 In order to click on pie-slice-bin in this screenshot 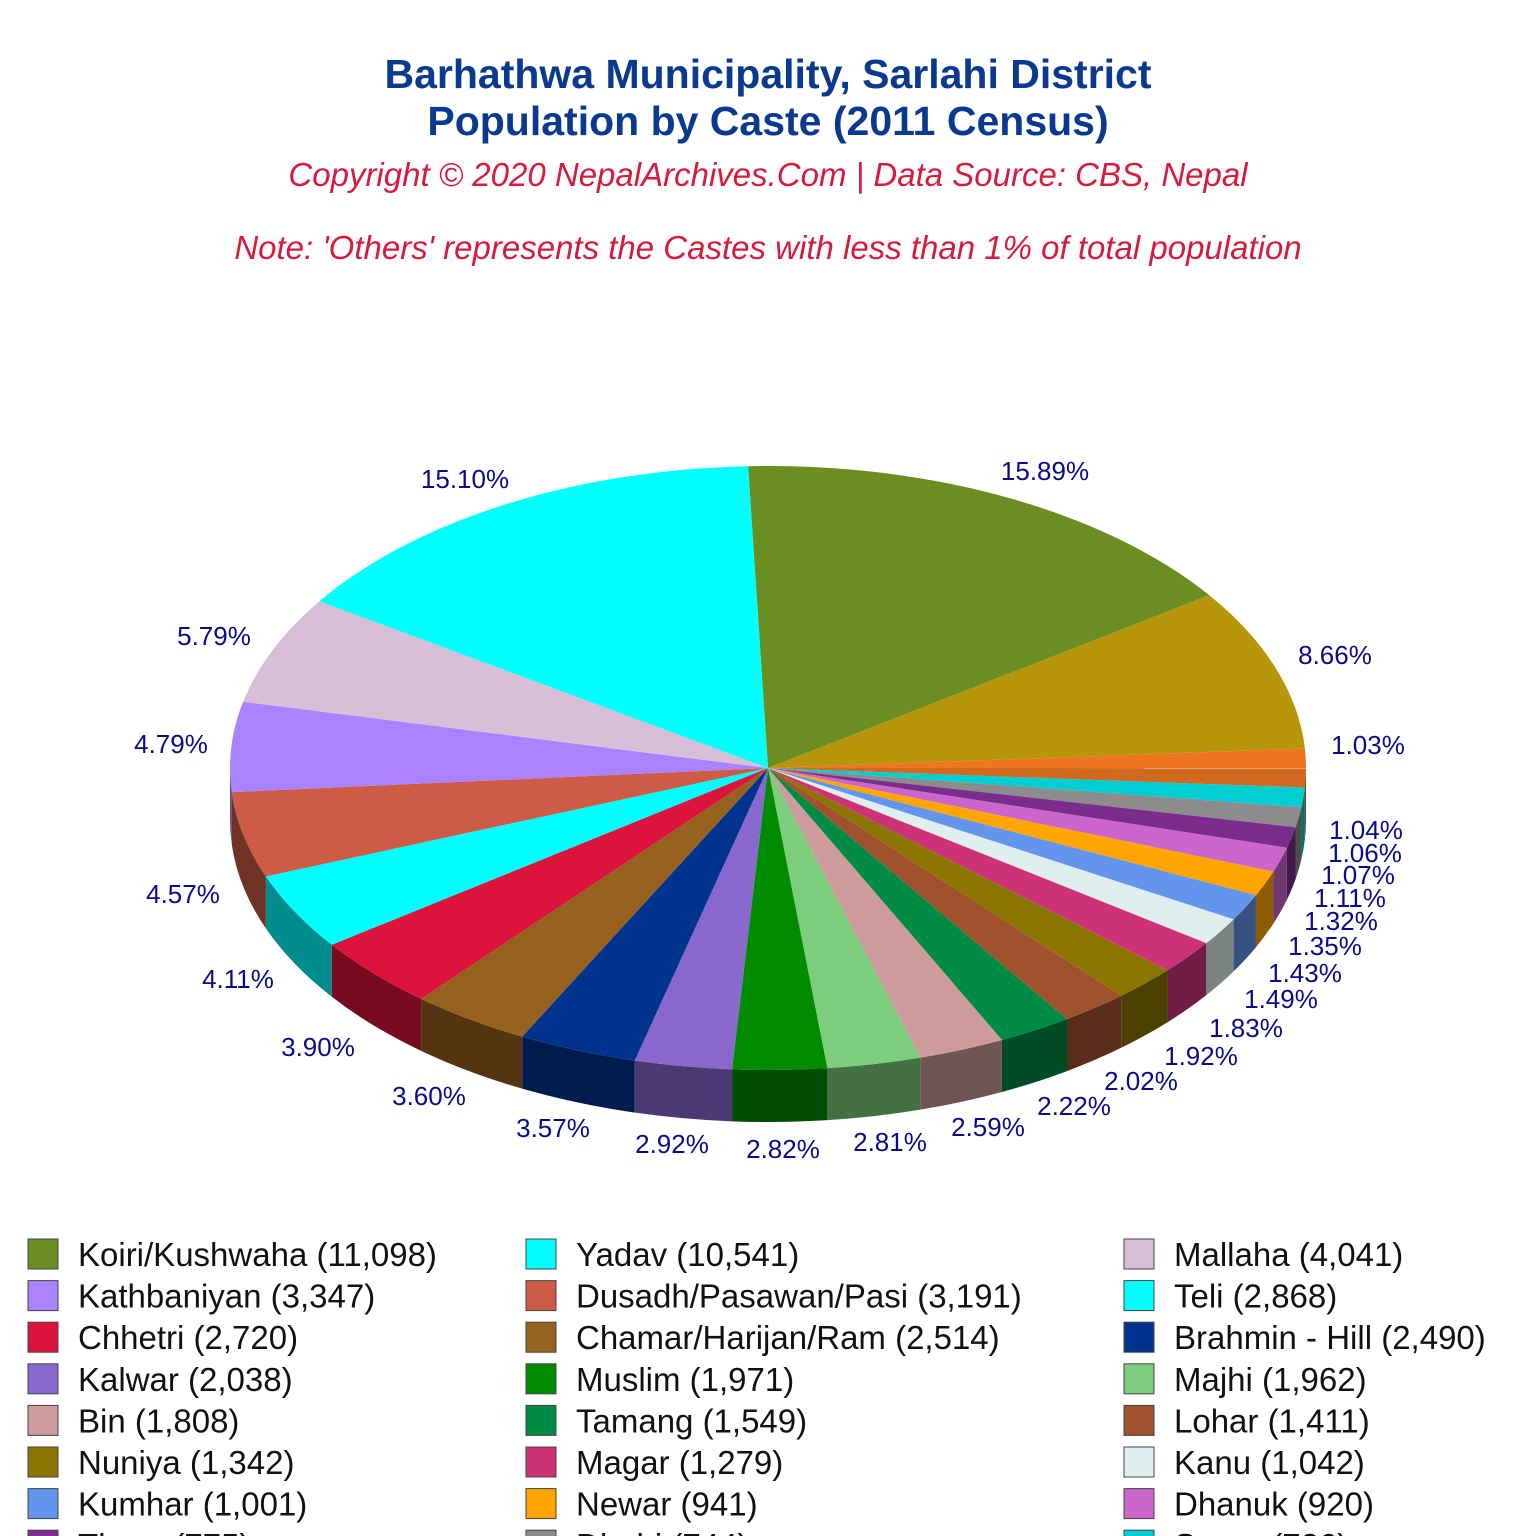, I will do `click(885, 913)`.